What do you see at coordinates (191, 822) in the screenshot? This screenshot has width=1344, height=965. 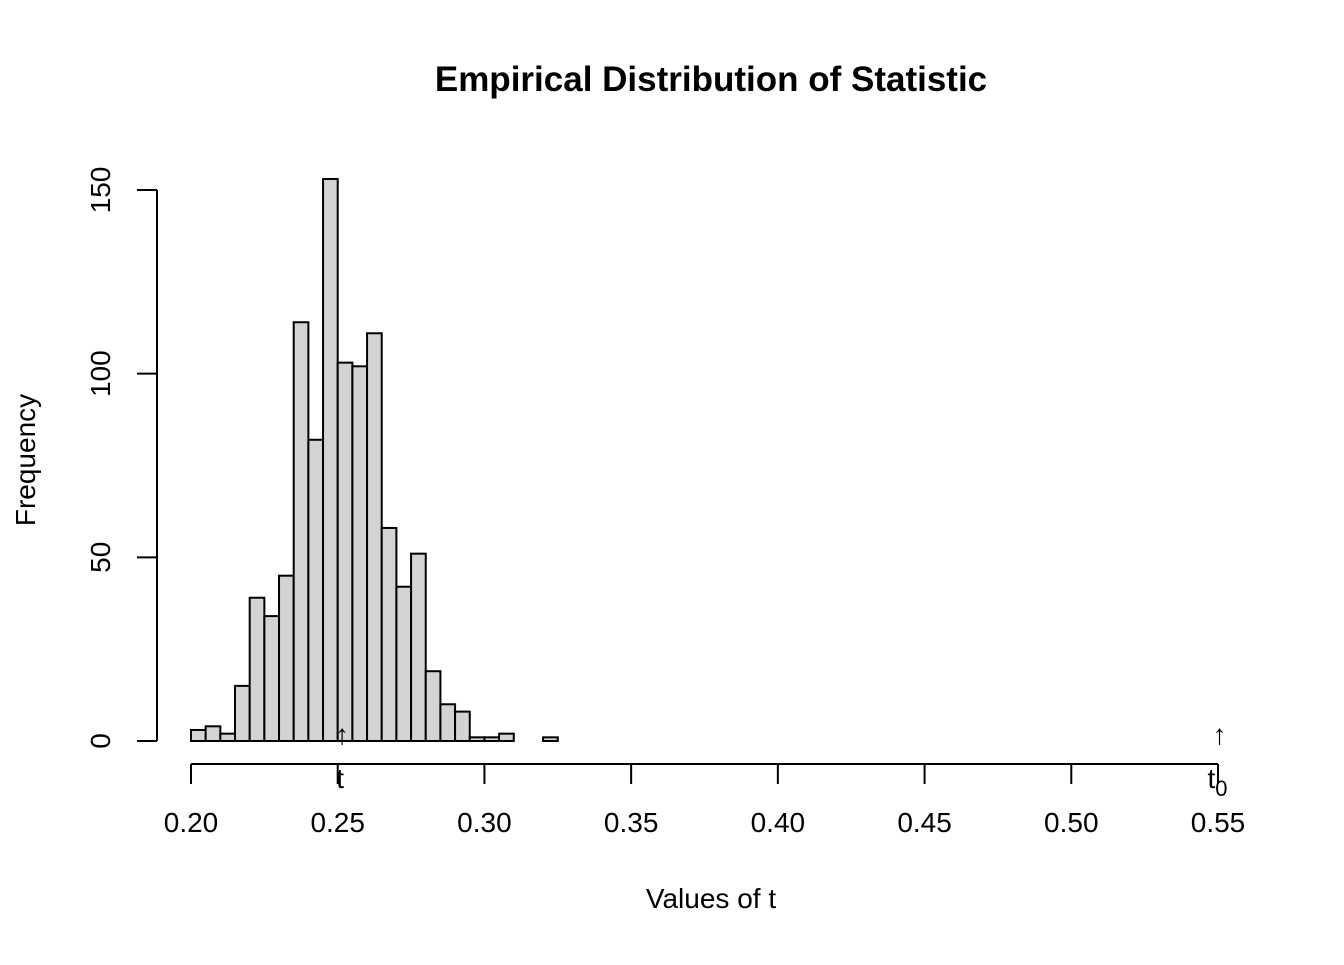 I see `x-tick-label: 0.20` at bounding box center [191, 822].